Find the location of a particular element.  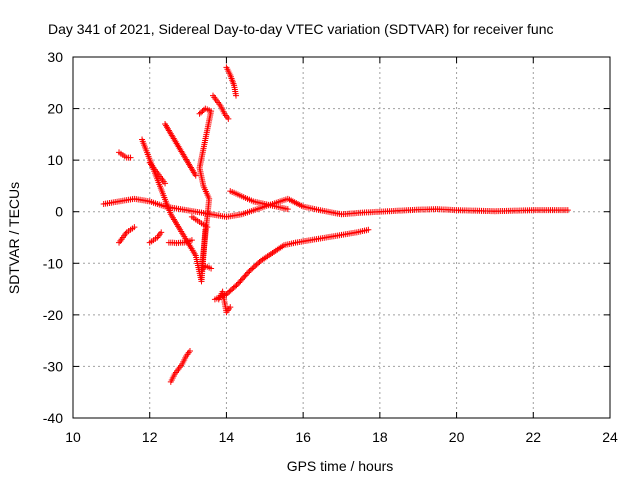

x-tick-label: 16 is located at coordinates (303, 437).